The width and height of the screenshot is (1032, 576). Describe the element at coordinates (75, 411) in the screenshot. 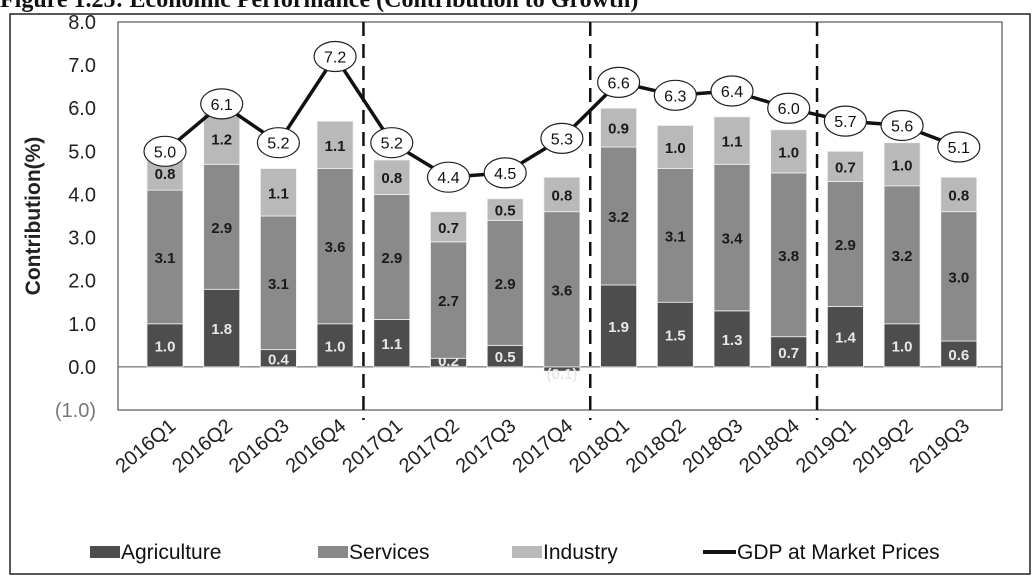

I see `y-tick-label: (1.0)` at that location.